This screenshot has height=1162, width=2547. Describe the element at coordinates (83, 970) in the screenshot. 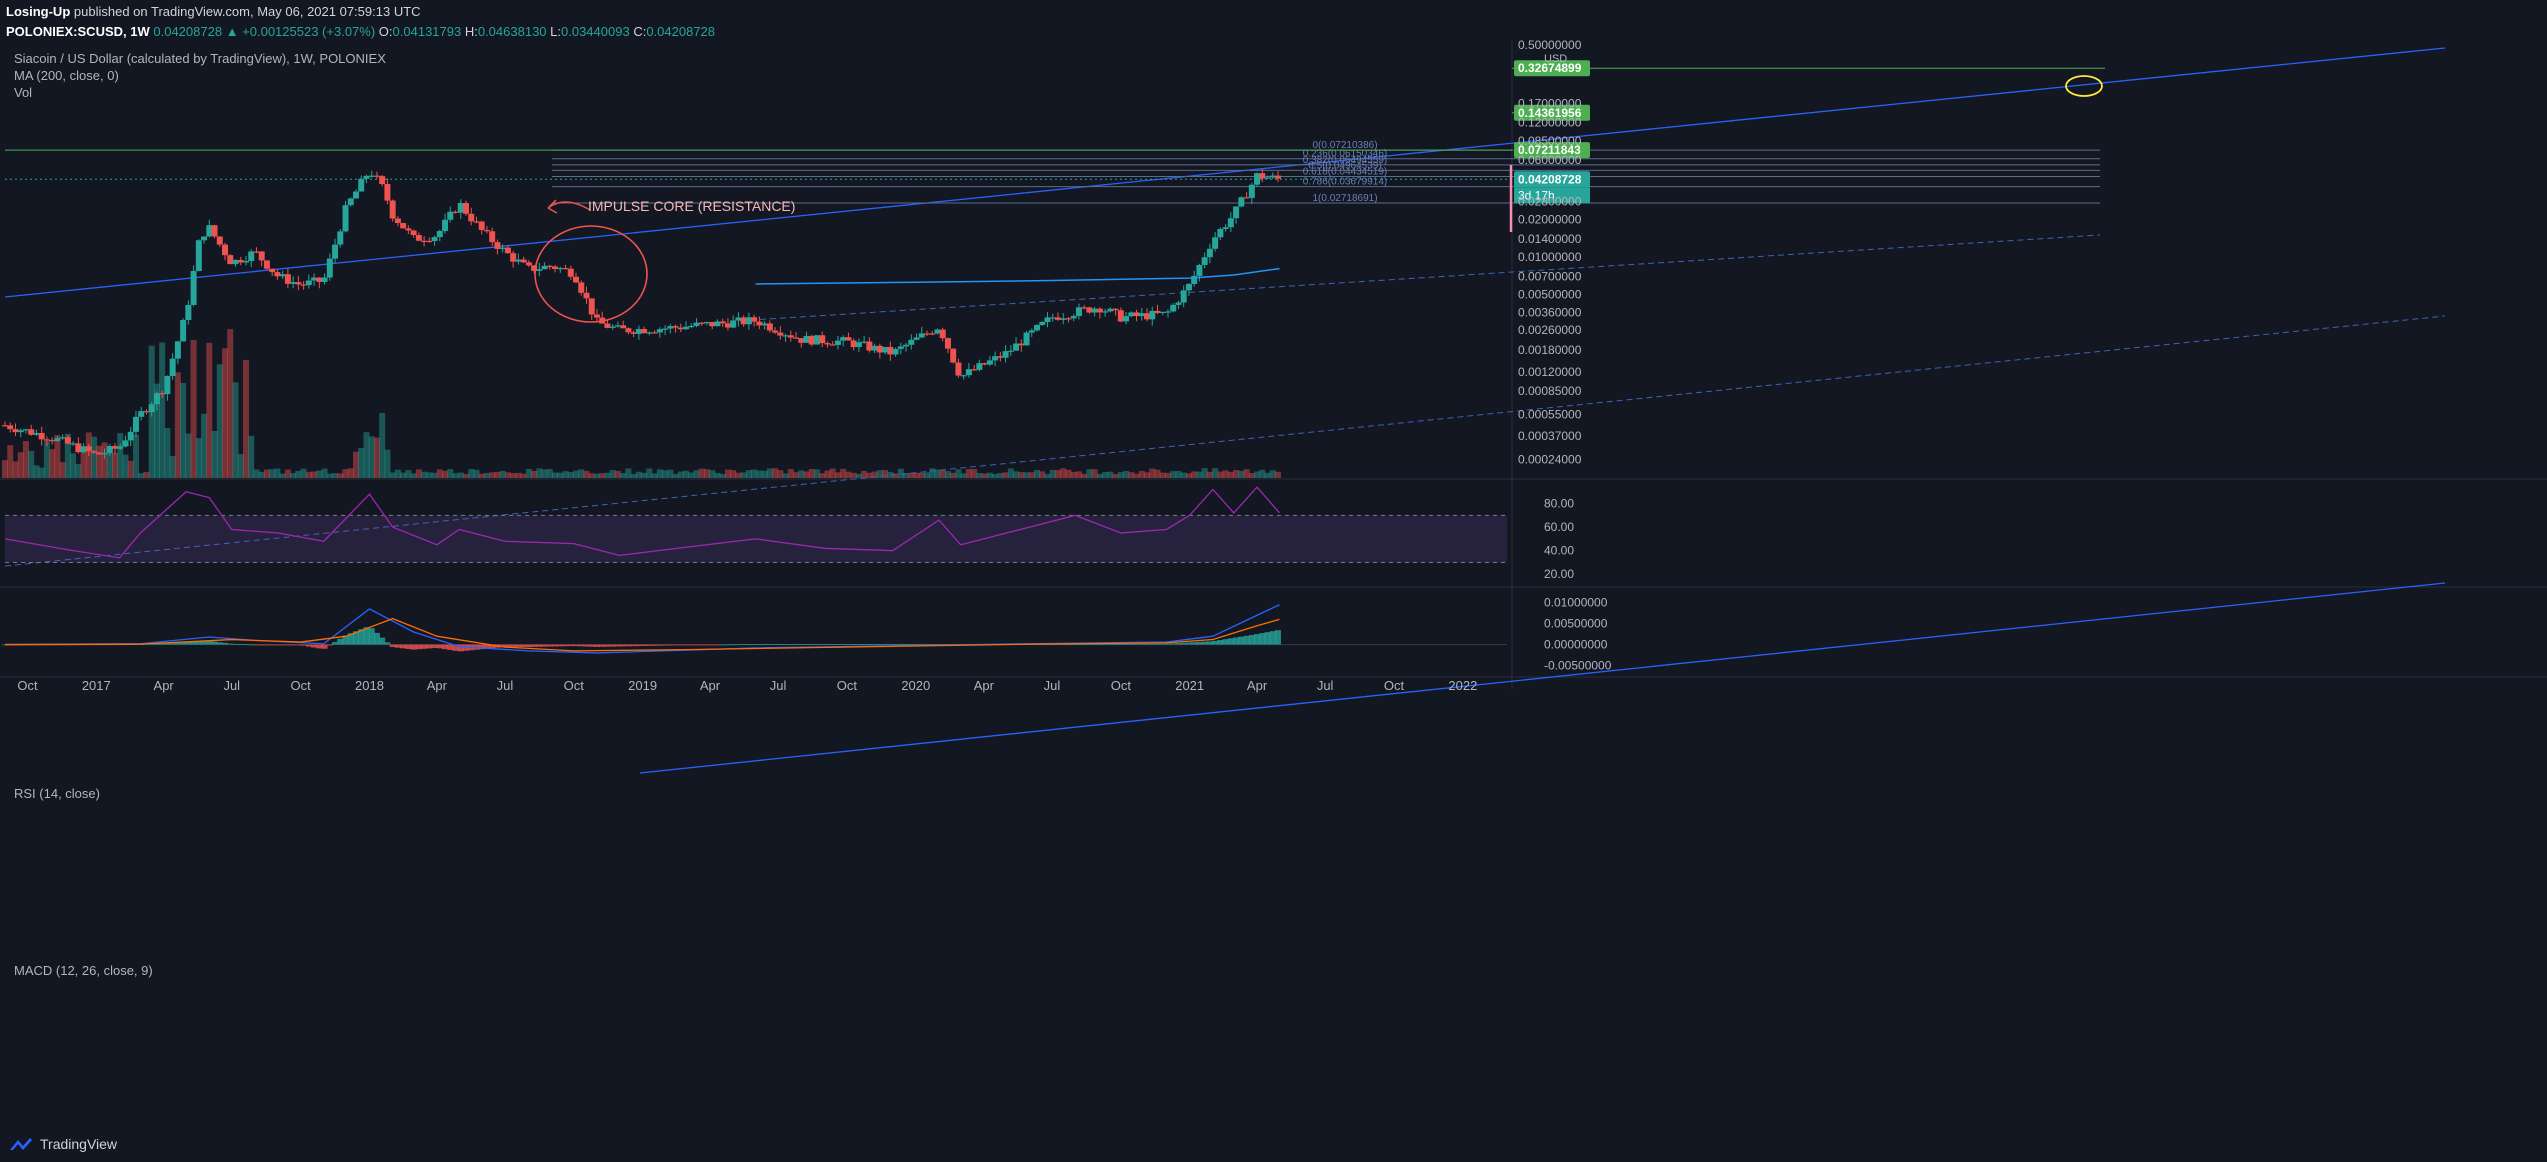

I see `macd-title: MACD (12, 26, close, 9)` at that location.